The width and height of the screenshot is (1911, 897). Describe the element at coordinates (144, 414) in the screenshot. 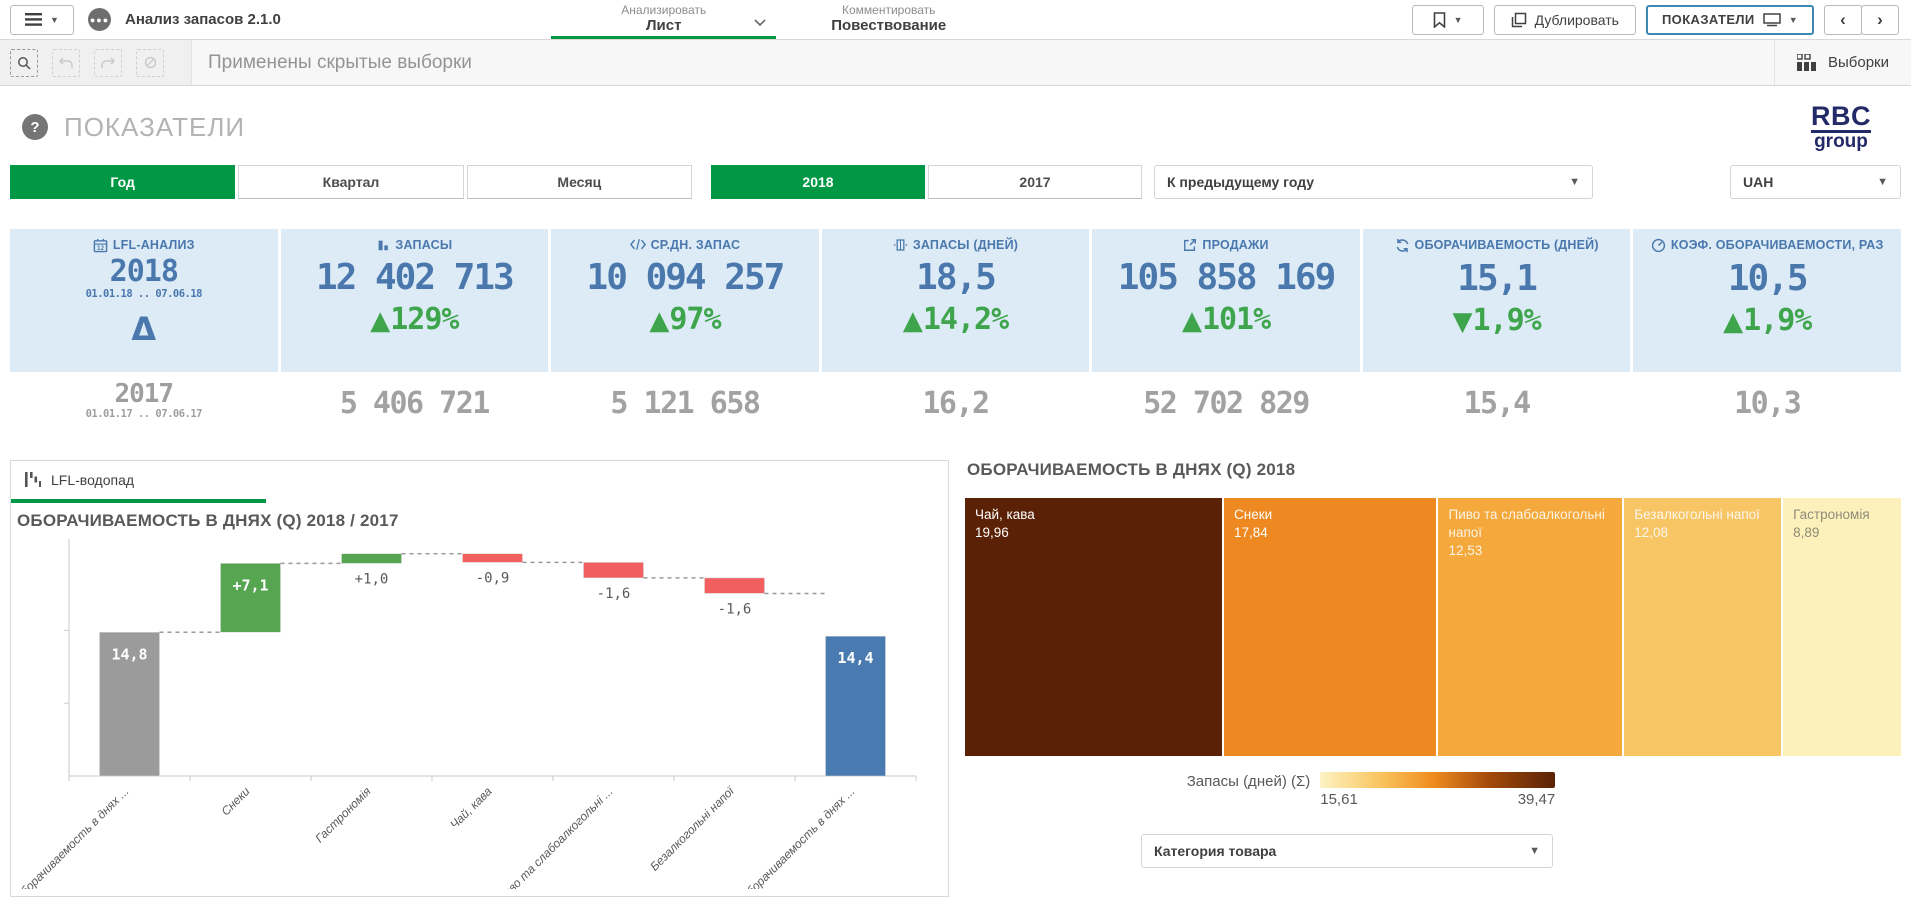

I see `previous-year-dates: 01.01.17 .. 07.06.17` at that location.